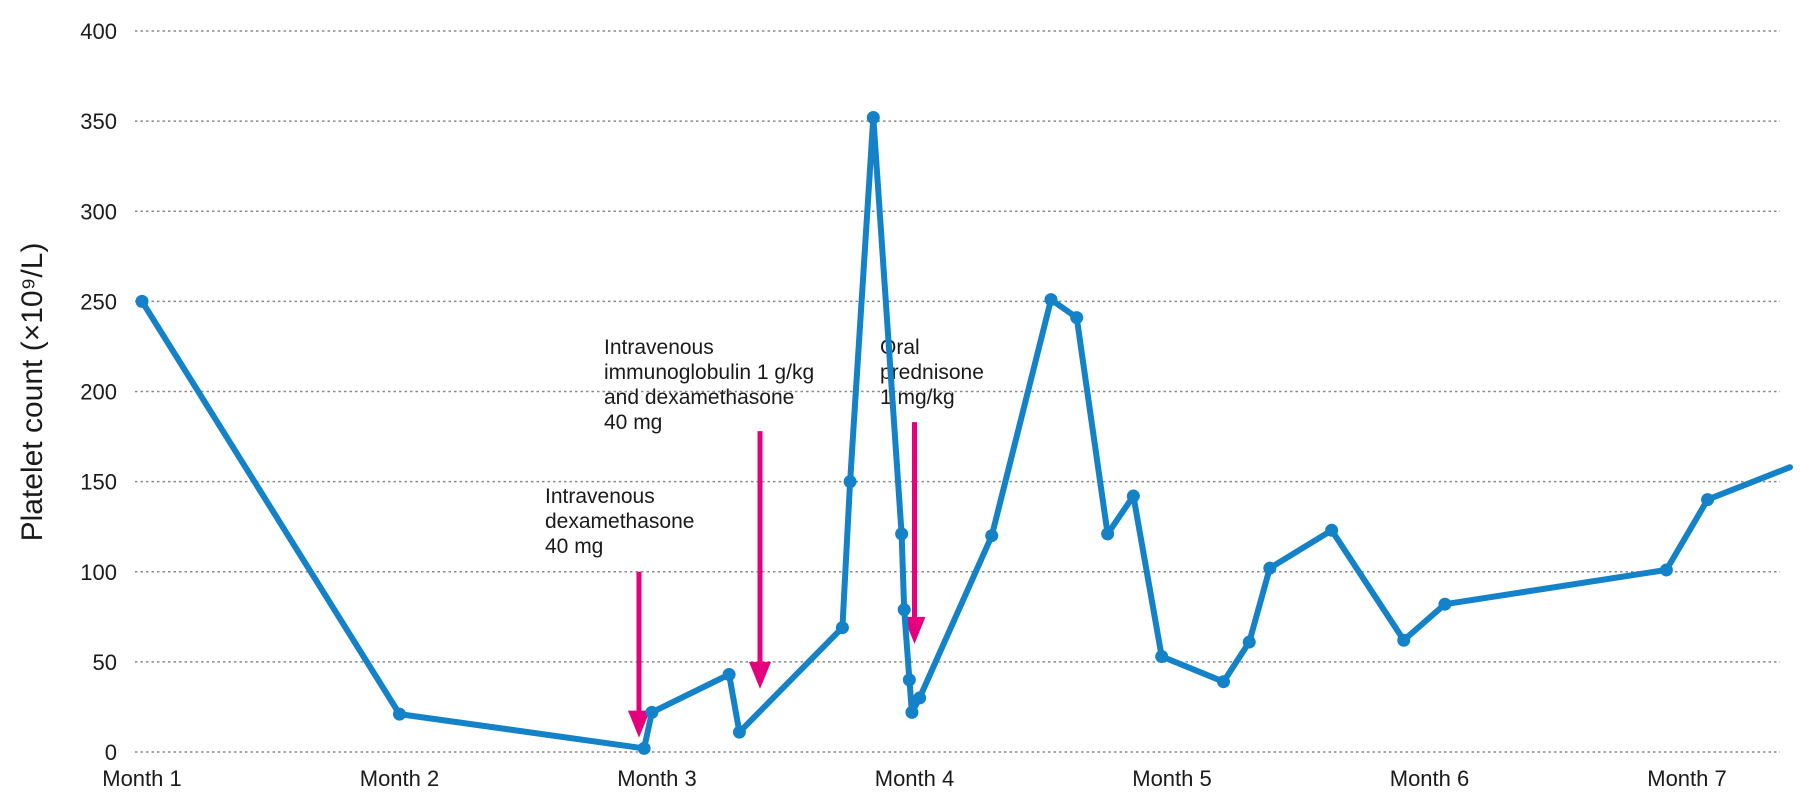 This screenshot has height=808, width=1800. I want to click on y-tick-label: 350, so click(98, 121).